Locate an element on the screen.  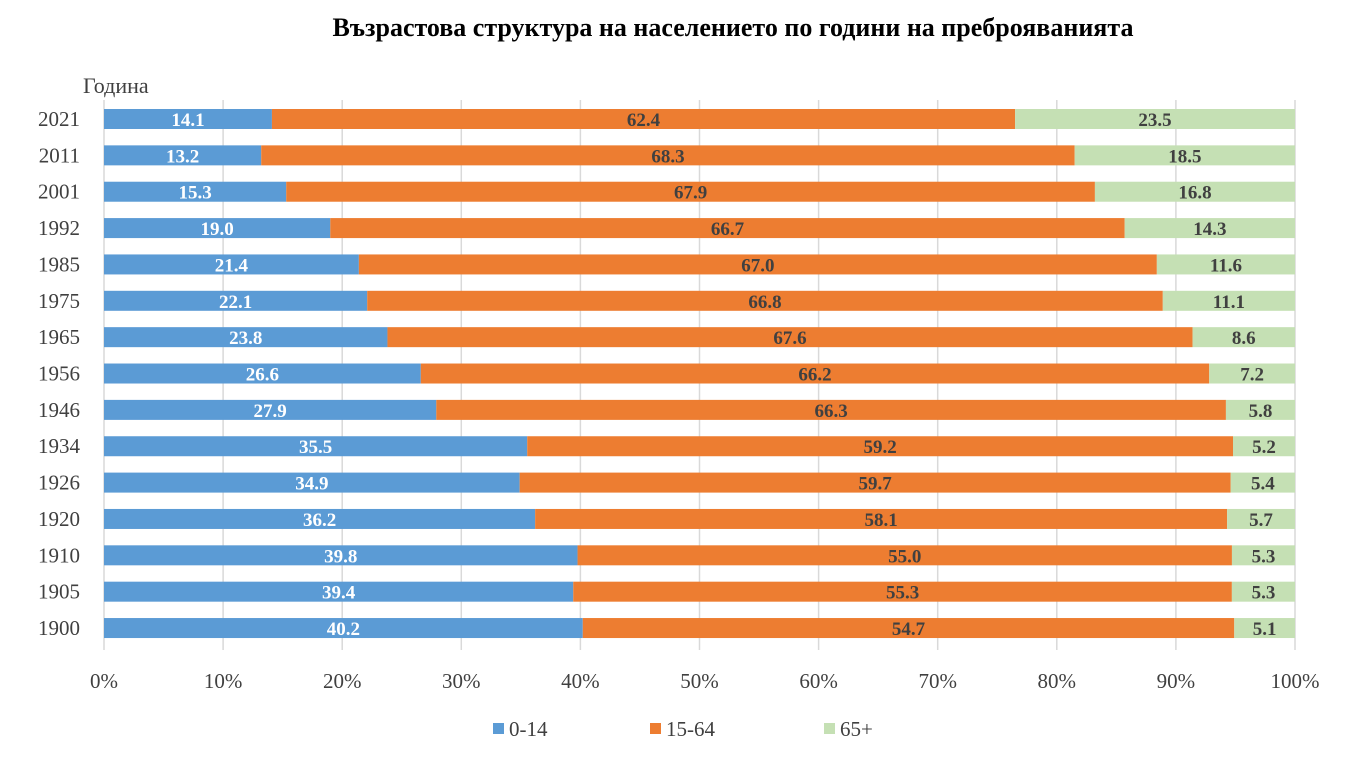
data-label: 22.1 is located at coordinates (235, 302).